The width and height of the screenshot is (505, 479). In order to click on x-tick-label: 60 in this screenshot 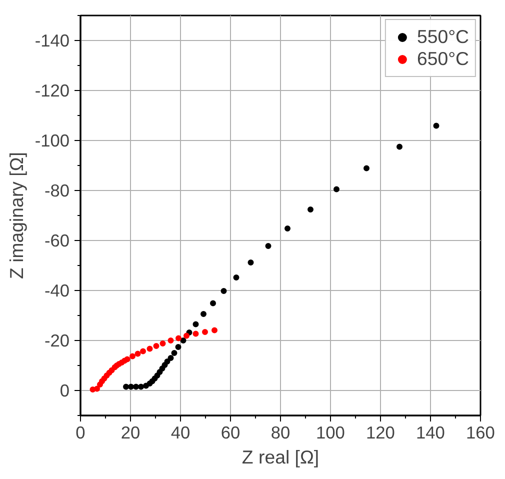, I will do `click(230, 432)`.